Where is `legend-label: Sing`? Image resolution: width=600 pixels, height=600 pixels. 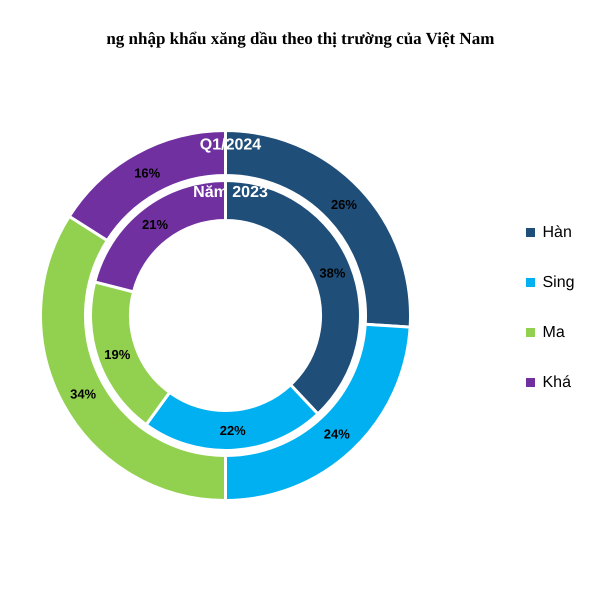
legend-label: Sing is located at coordinates (558, 282).